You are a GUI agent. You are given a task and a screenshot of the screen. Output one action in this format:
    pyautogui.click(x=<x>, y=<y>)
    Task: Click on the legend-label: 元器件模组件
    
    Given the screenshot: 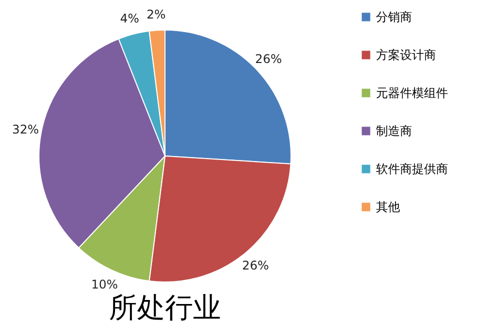 What is the action you would take?
    pyautogui.click(x=412, y=93)
    